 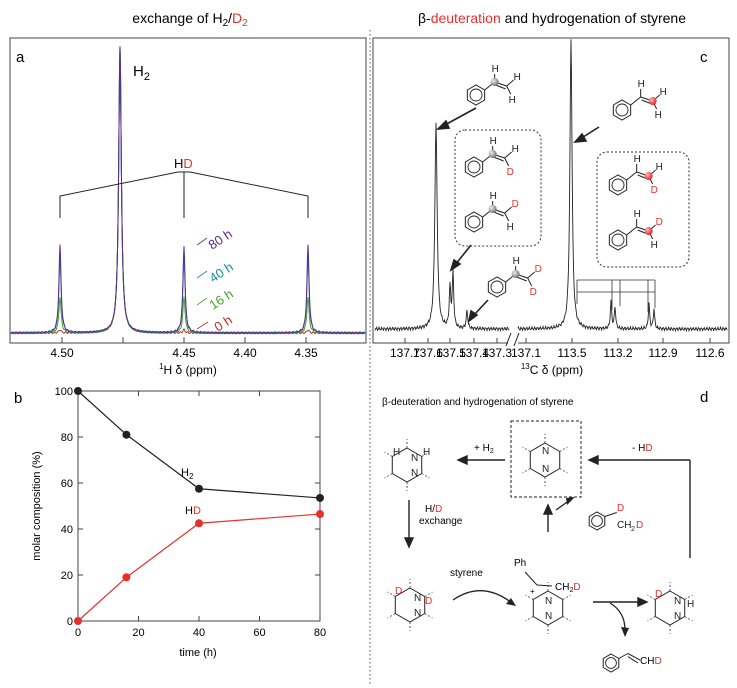 I want to click on y-tick-label: 0, so click(x=70, y=622).